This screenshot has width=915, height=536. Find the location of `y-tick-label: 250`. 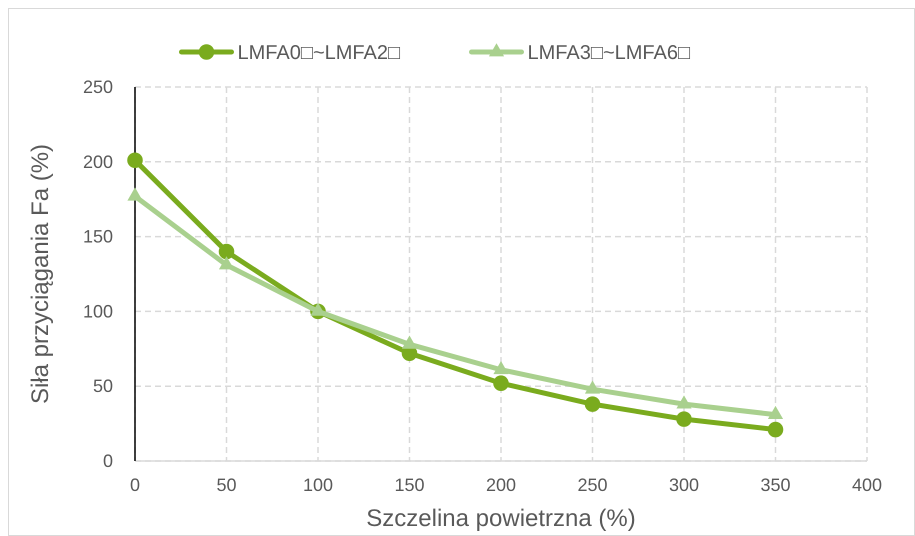

y-tick-label: 250 is located at coordinates (97, 87).